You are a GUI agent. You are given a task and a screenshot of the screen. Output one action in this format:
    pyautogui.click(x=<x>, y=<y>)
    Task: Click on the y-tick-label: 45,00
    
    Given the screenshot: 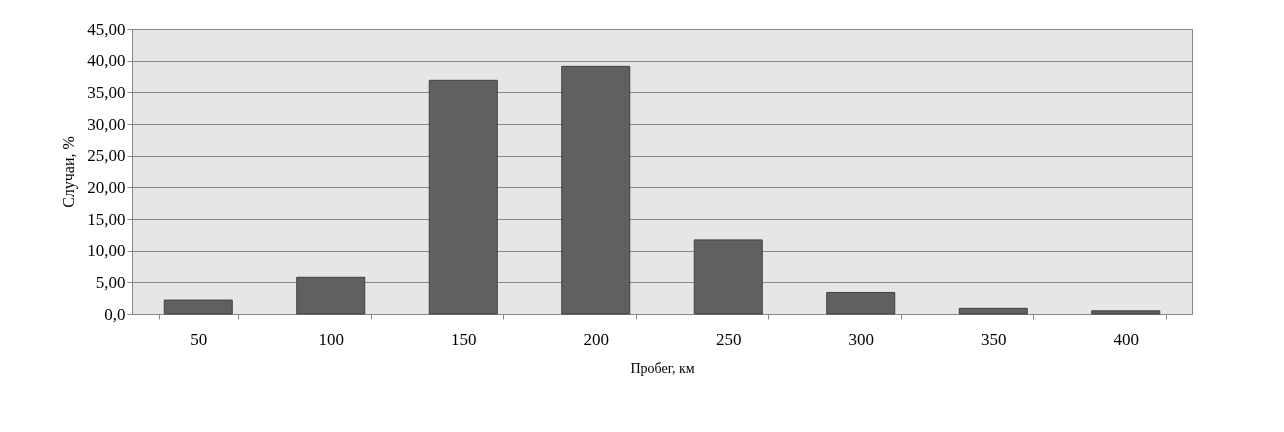 What is the action you would take?
    pyautogui.click(x=106, y=29)
    